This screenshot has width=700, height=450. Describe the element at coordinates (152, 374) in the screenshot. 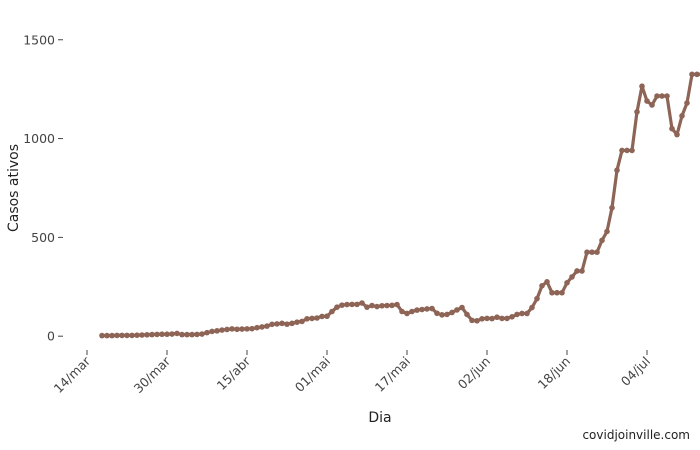

I see `x-tick-label: 30/mar` at that location.